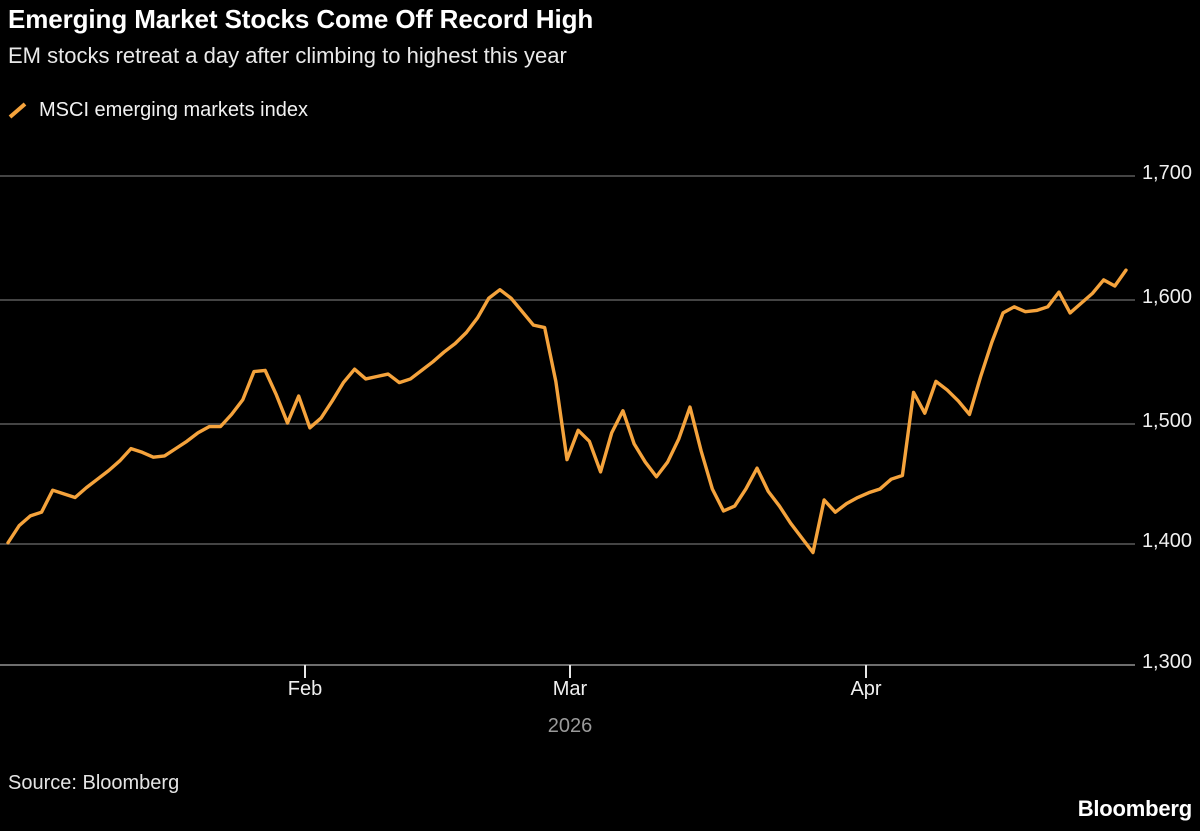 The width and height of the screenshot is (1200, 831). What do you see at coordinates (866, 689) in the screenshot?
I see `x-axis-tick-label: Apr` at bounding box center [866, 689].